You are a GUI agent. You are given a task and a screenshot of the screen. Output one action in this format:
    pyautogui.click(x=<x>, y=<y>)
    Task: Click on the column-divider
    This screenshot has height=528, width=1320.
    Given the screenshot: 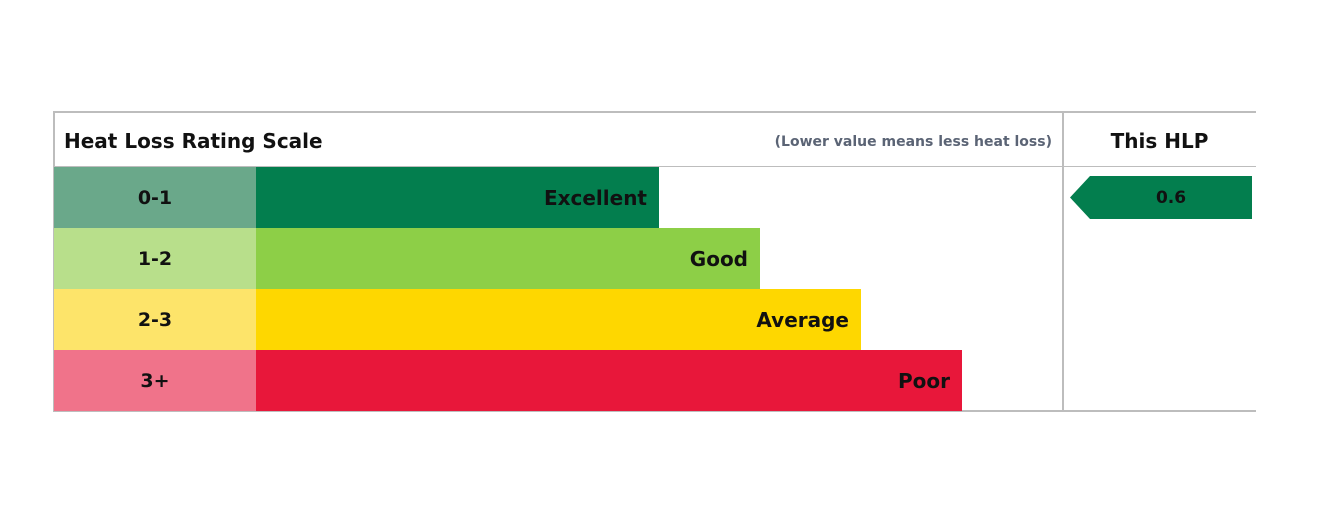 What is the action you would take?
    pyautogui.click(x=1063, y=261)
    